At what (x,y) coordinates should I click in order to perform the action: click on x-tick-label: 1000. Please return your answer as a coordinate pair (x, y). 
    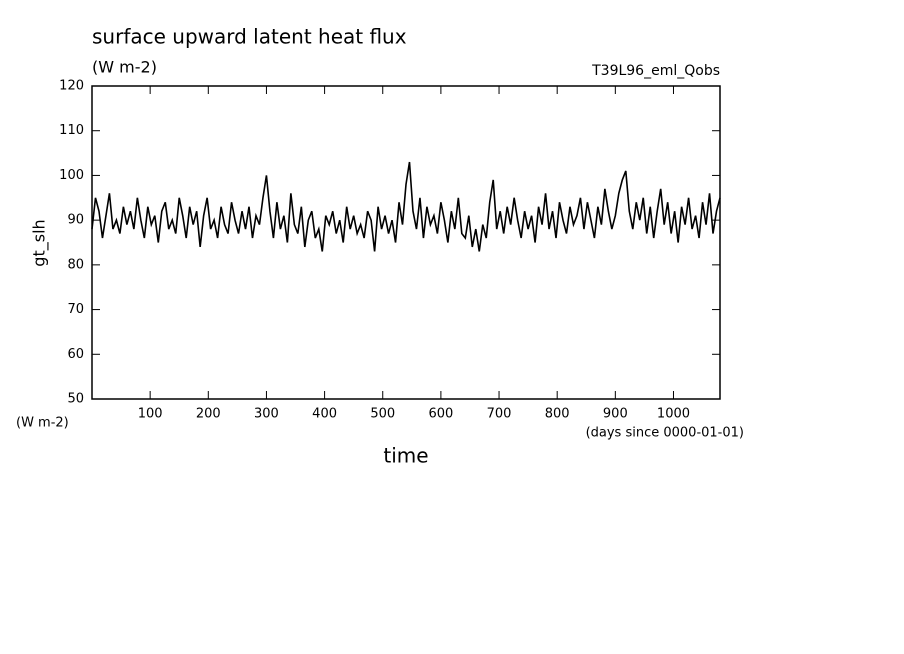
    Looking at the image, I should click on (673, 414).